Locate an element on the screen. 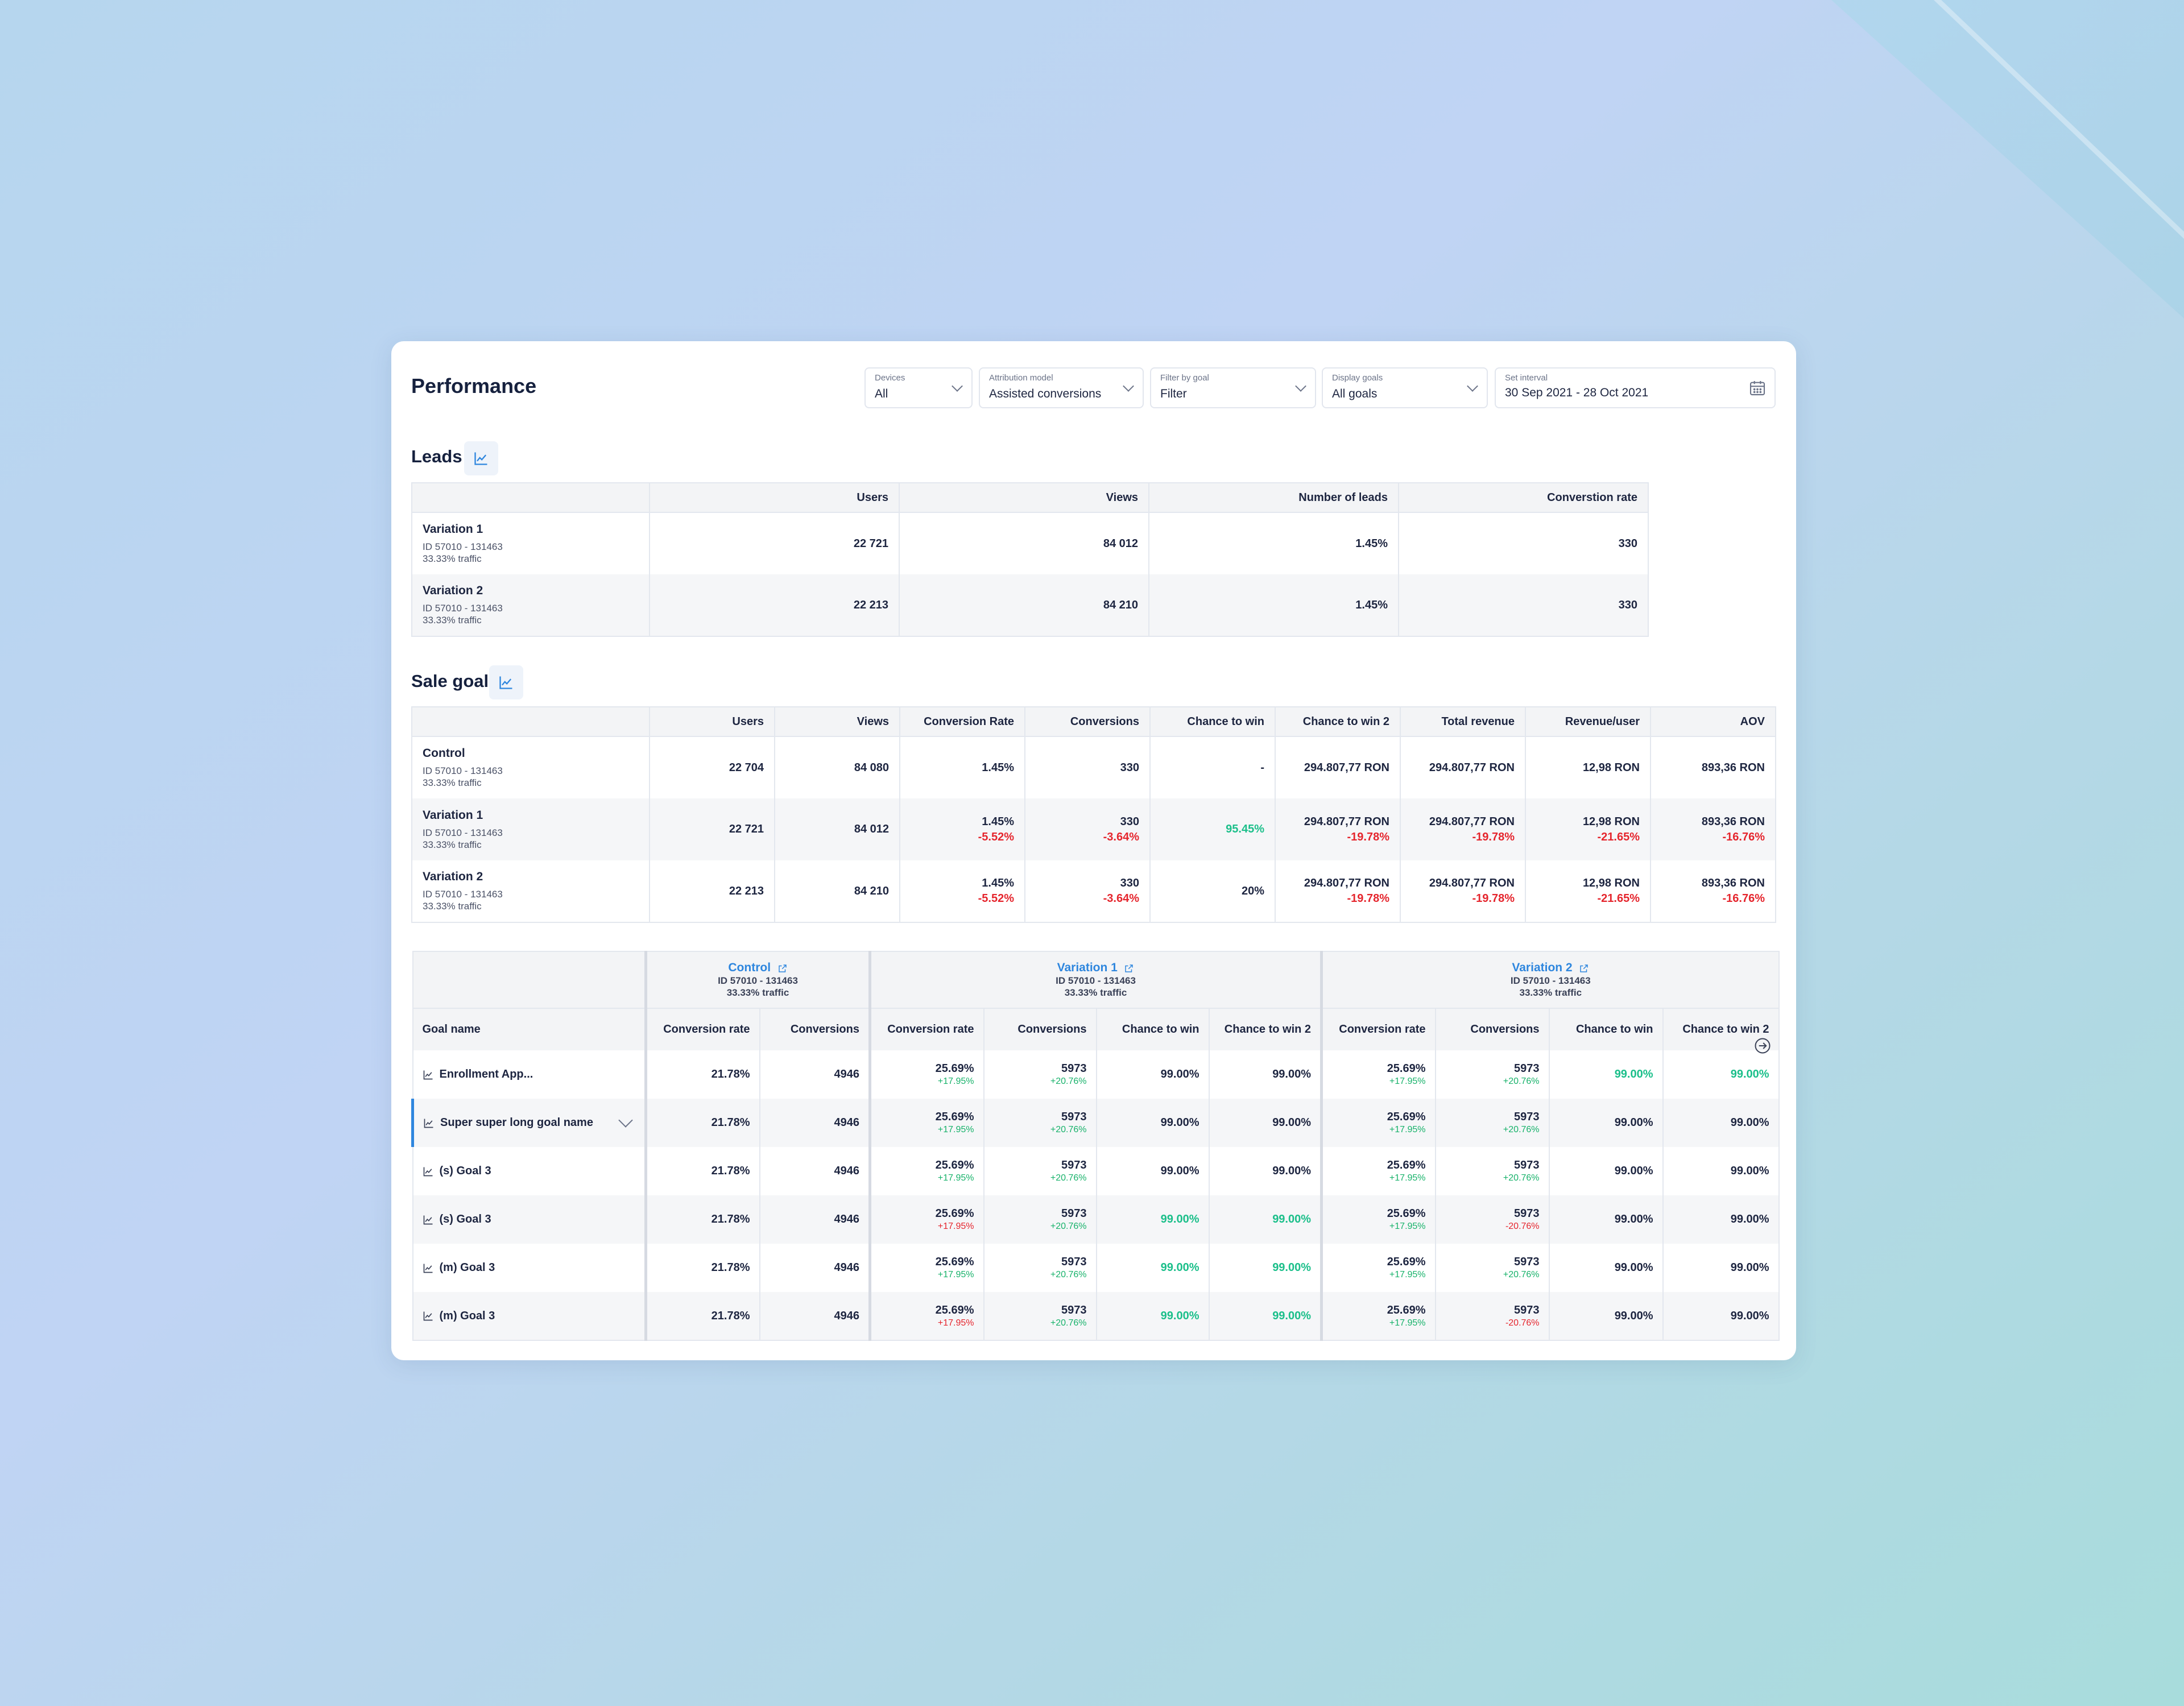 The image size is (2184, 1706). goal-name-cell: Super super long goal name is located at coordinates (528, 1123).